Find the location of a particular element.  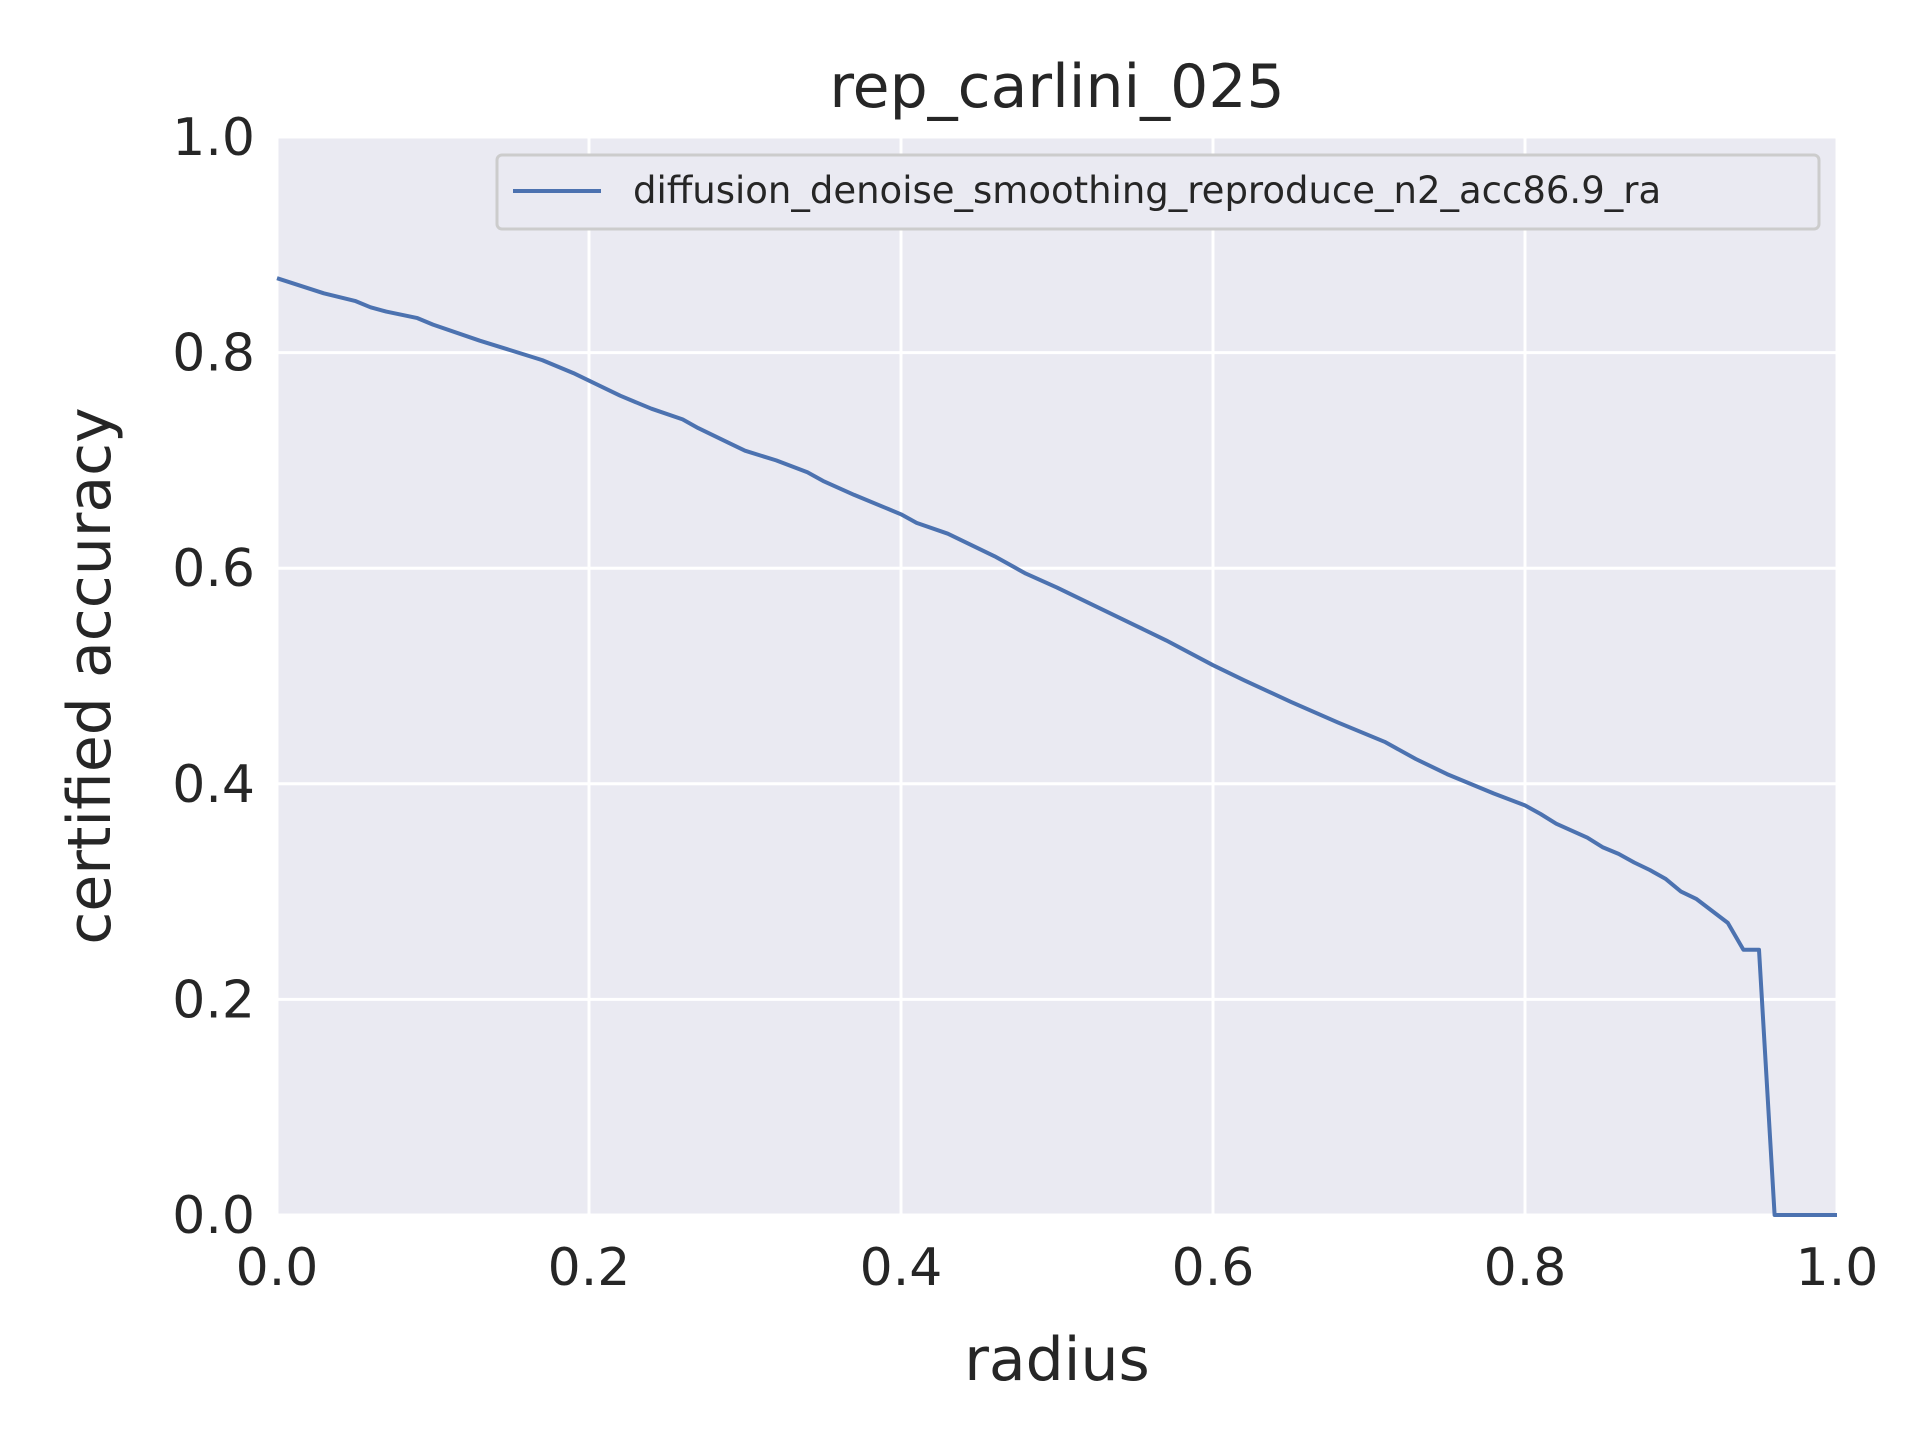

y-tick-label: 1.0 is located at coordinates (213, 138).